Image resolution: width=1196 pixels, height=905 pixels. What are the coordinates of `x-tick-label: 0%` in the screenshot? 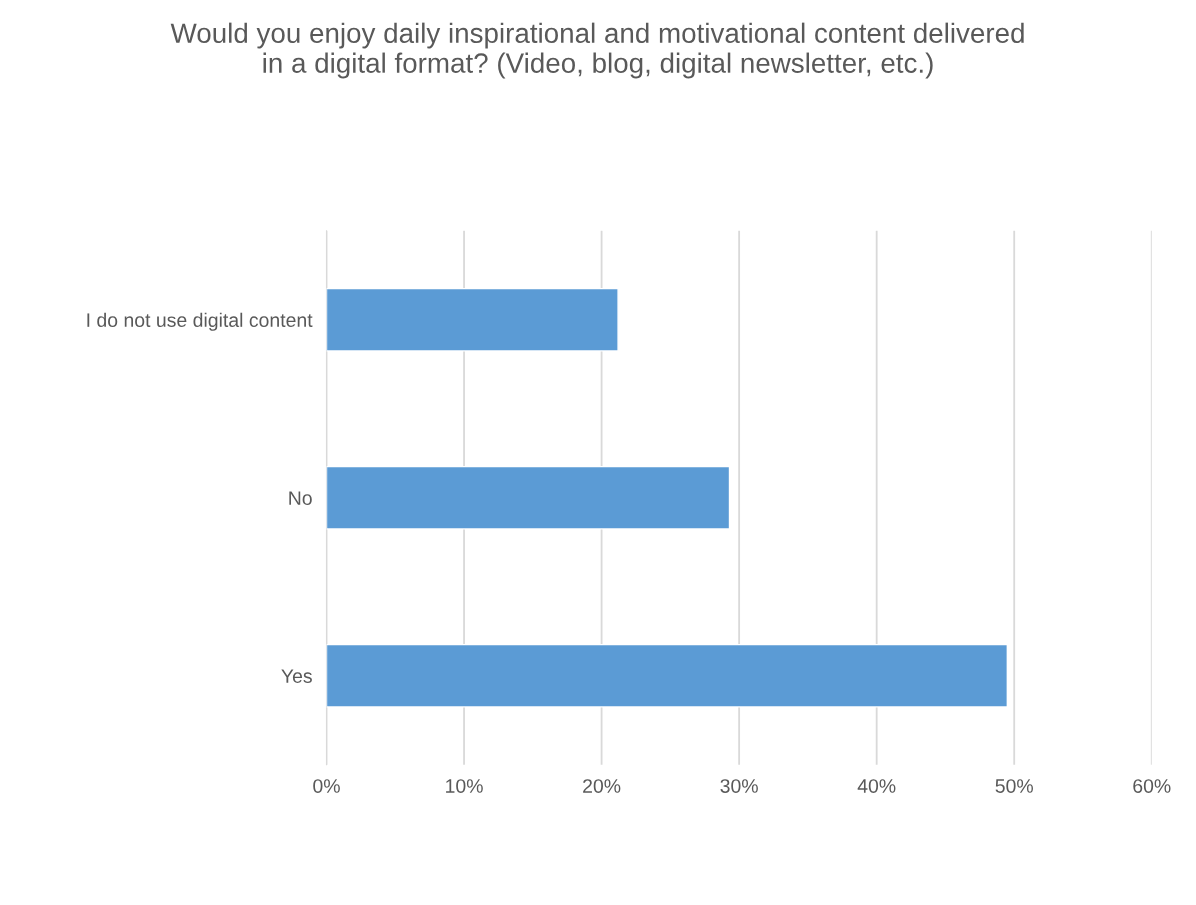 It's located at (326, 786).